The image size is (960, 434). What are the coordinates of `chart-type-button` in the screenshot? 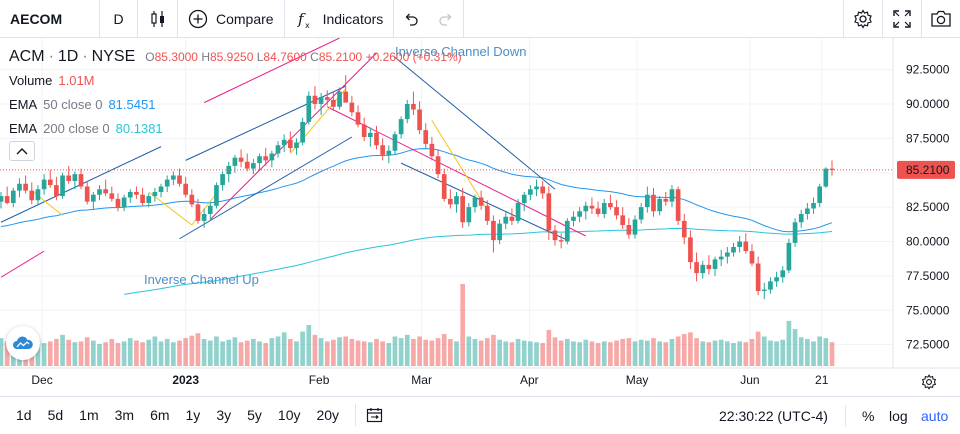 It's located at (158, 19).